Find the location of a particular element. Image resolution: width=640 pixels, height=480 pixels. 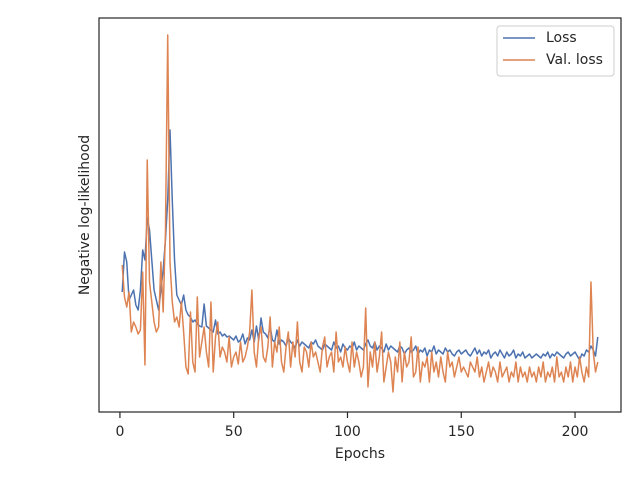

x-tick-label: 200 is located at coordinates (575, 432).